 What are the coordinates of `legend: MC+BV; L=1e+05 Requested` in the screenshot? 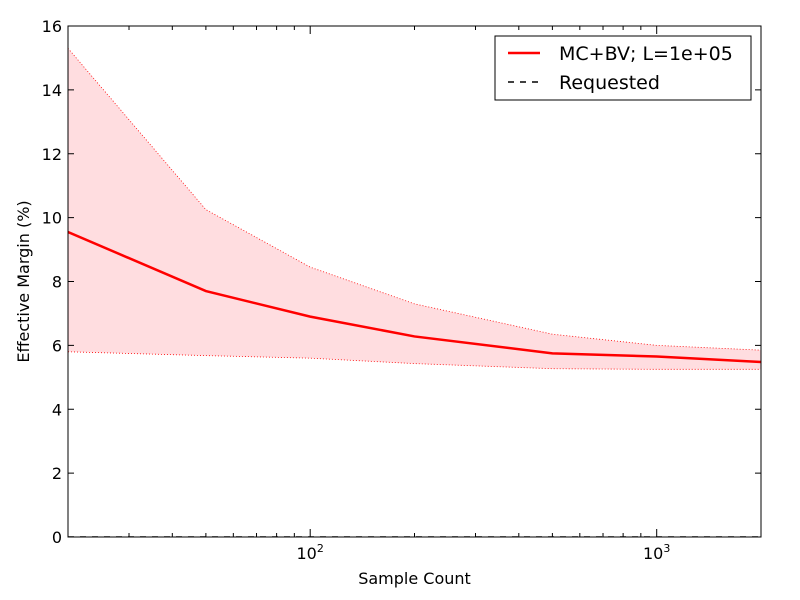 It's located at (623, 68).